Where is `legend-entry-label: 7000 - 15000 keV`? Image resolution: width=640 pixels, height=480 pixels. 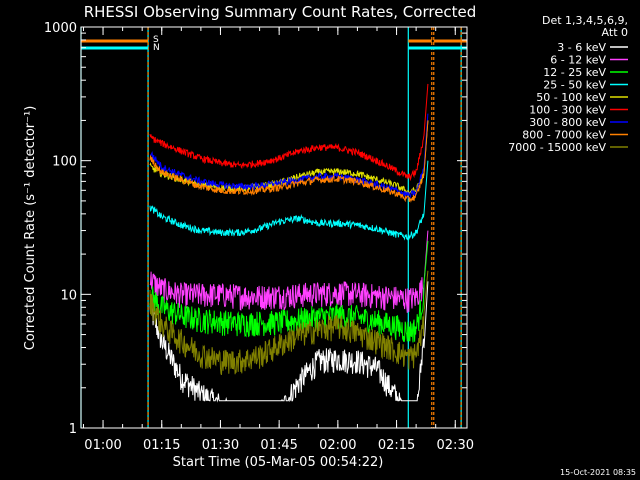
legend-entry-label: 7000 - 15000 keV is located at coordinates (557, 147).